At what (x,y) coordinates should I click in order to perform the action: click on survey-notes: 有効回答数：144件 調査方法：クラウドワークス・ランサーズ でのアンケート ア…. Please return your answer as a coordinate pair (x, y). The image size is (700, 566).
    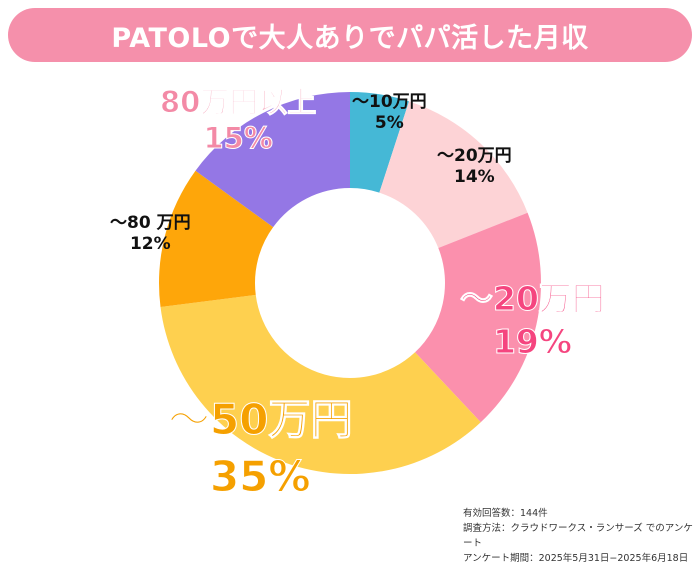
    Looking at the image, I should click on (581, 536).